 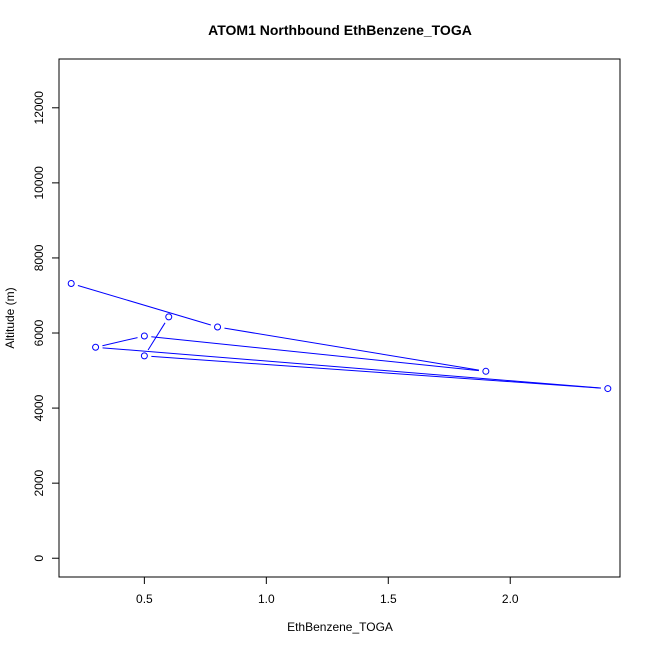 I want to click on chart-title: ATOM1 Northbound EthBenzene_TOGA, so click(x=340, y=30).